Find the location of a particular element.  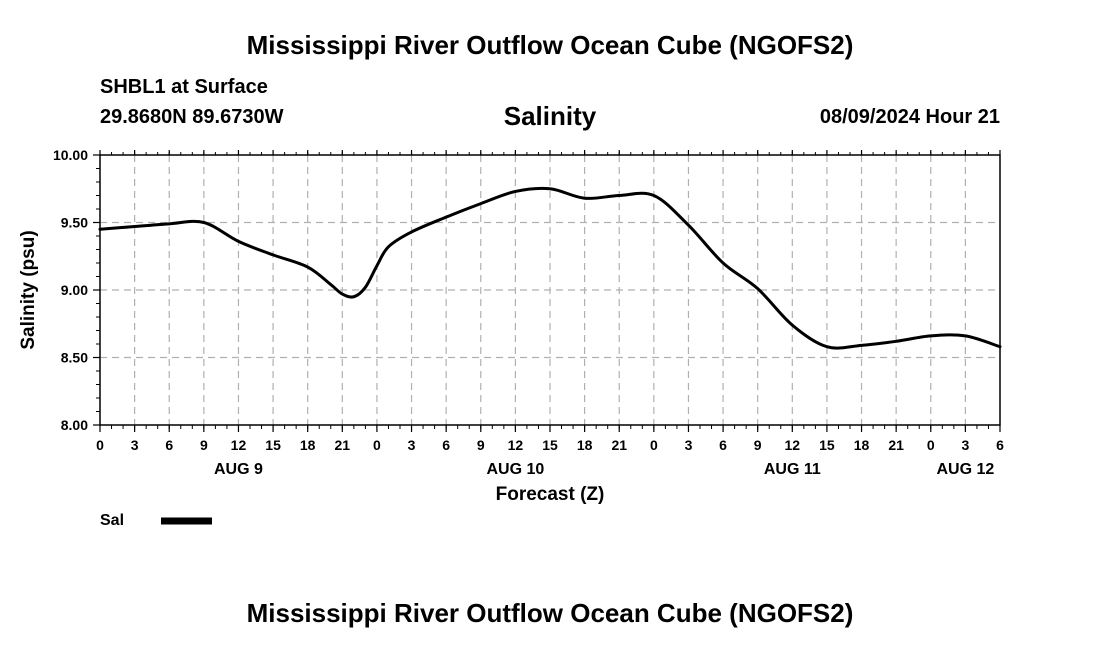

day-label: AUG 9 is located at coordinates (238, 469).